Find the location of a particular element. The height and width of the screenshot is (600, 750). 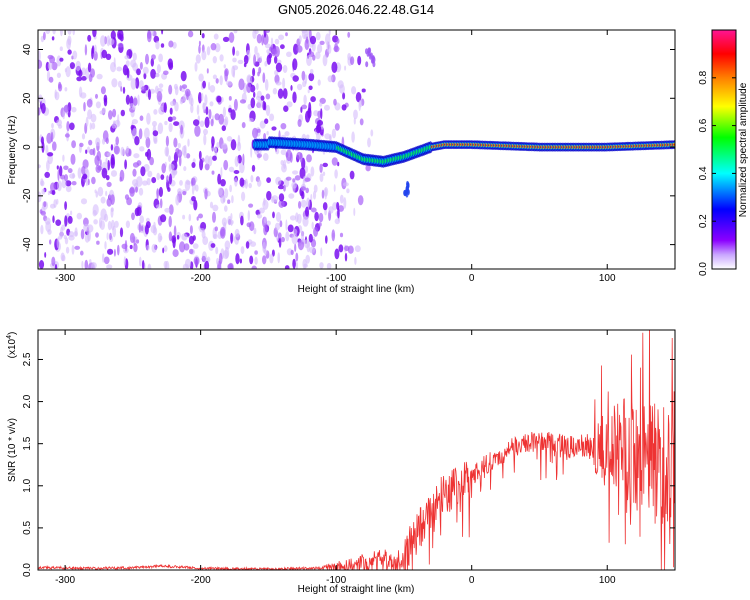

snr-y-tick-label: 1.0 is located at coordinates (27, 485).